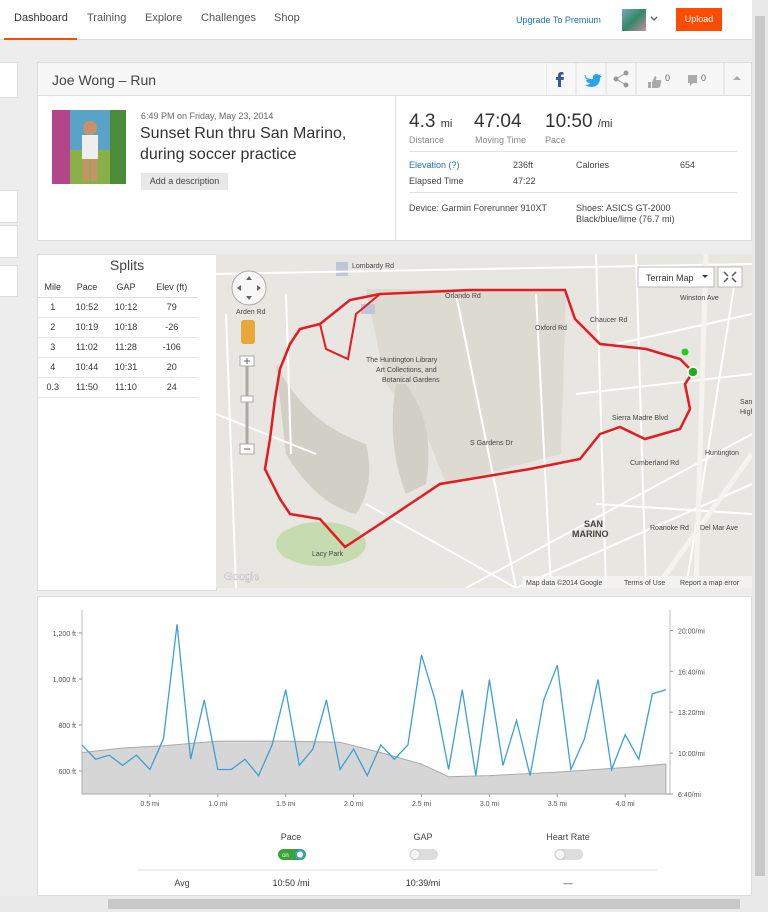  I want to click on y-tick-label: 600 ft, so click(67, 772).